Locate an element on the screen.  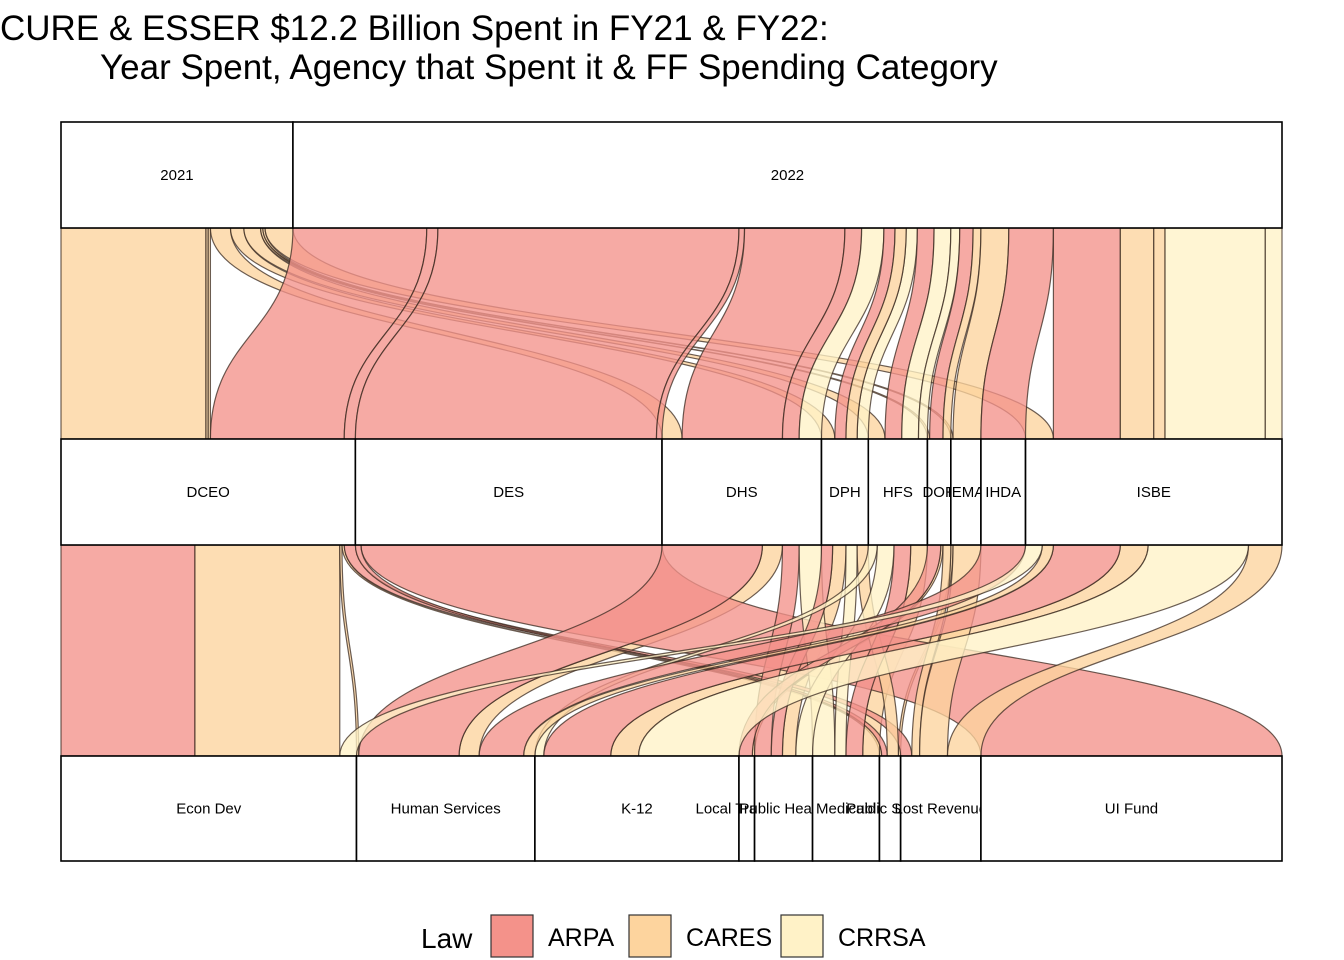
flow-year-agency-arpa-2022-to-isbe is located at coordinates (1086, 333).